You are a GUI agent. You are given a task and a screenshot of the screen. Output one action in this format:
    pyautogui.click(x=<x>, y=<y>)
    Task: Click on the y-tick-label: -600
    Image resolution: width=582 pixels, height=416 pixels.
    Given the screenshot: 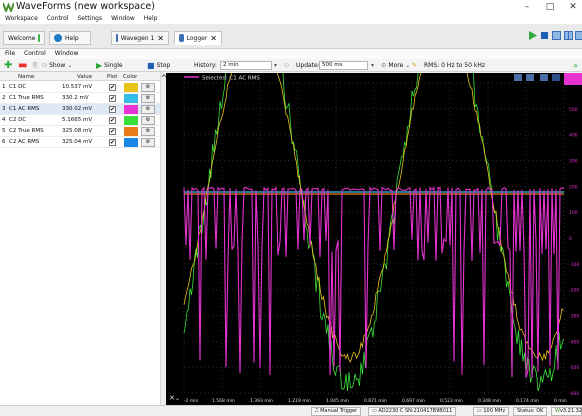 What is the action you would take?
    pyautogui.click(x=574, y=394)
    